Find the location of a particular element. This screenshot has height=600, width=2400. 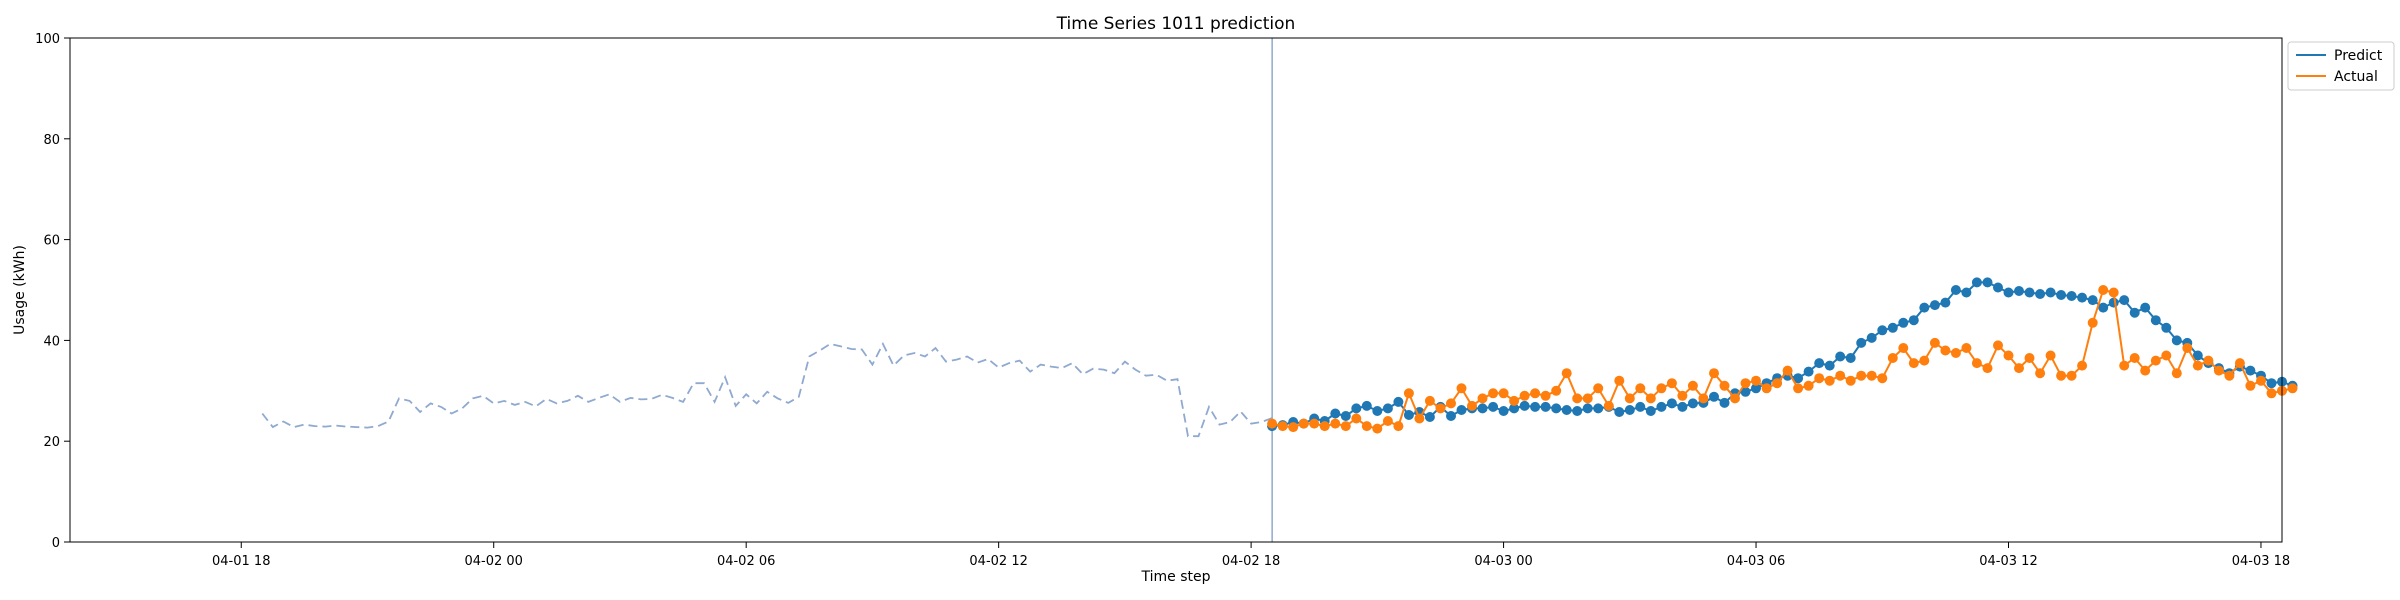

x-tick-label: 04-02 00 is located at coordinates (493, 561).